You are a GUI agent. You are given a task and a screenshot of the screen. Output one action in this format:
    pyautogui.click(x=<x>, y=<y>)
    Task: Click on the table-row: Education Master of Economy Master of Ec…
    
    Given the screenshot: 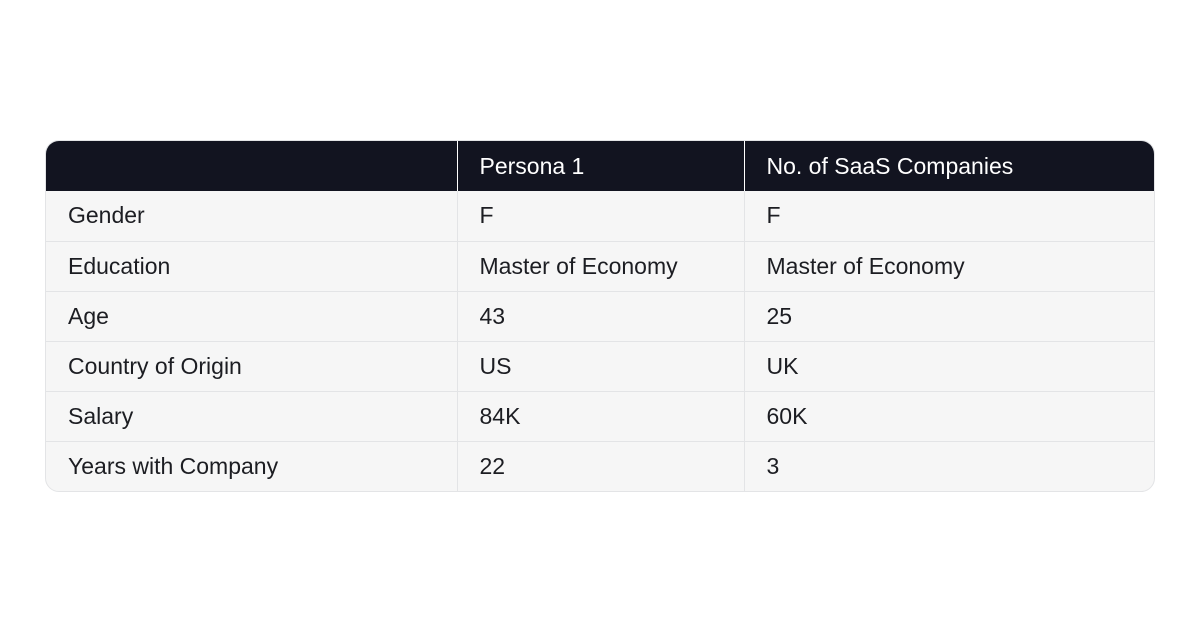 What is the action you would take?
    pyautogui.click(x=600, y=265)
    